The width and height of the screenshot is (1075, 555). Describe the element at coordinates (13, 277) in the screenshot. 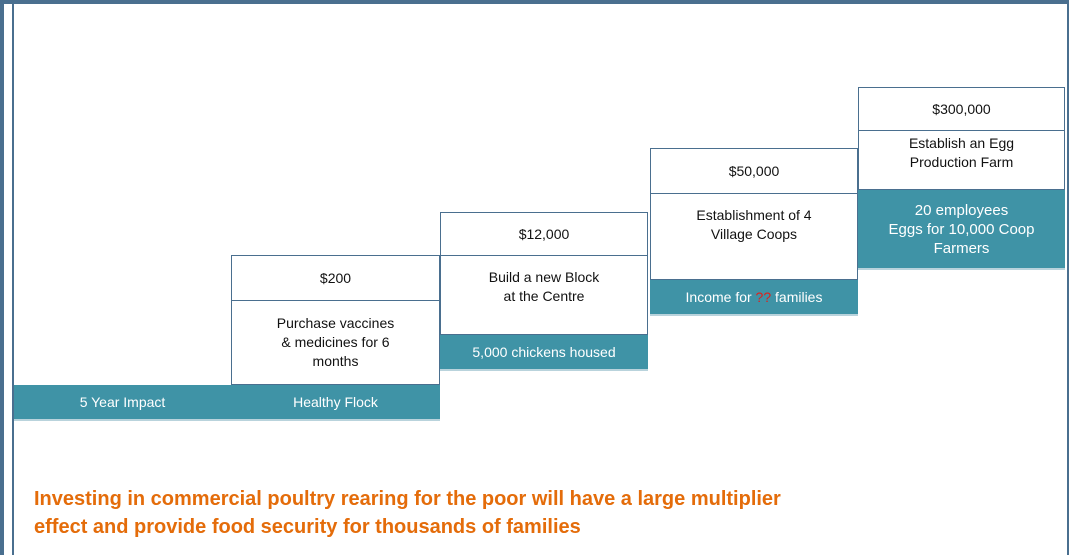

I see `inner-line` at that location.